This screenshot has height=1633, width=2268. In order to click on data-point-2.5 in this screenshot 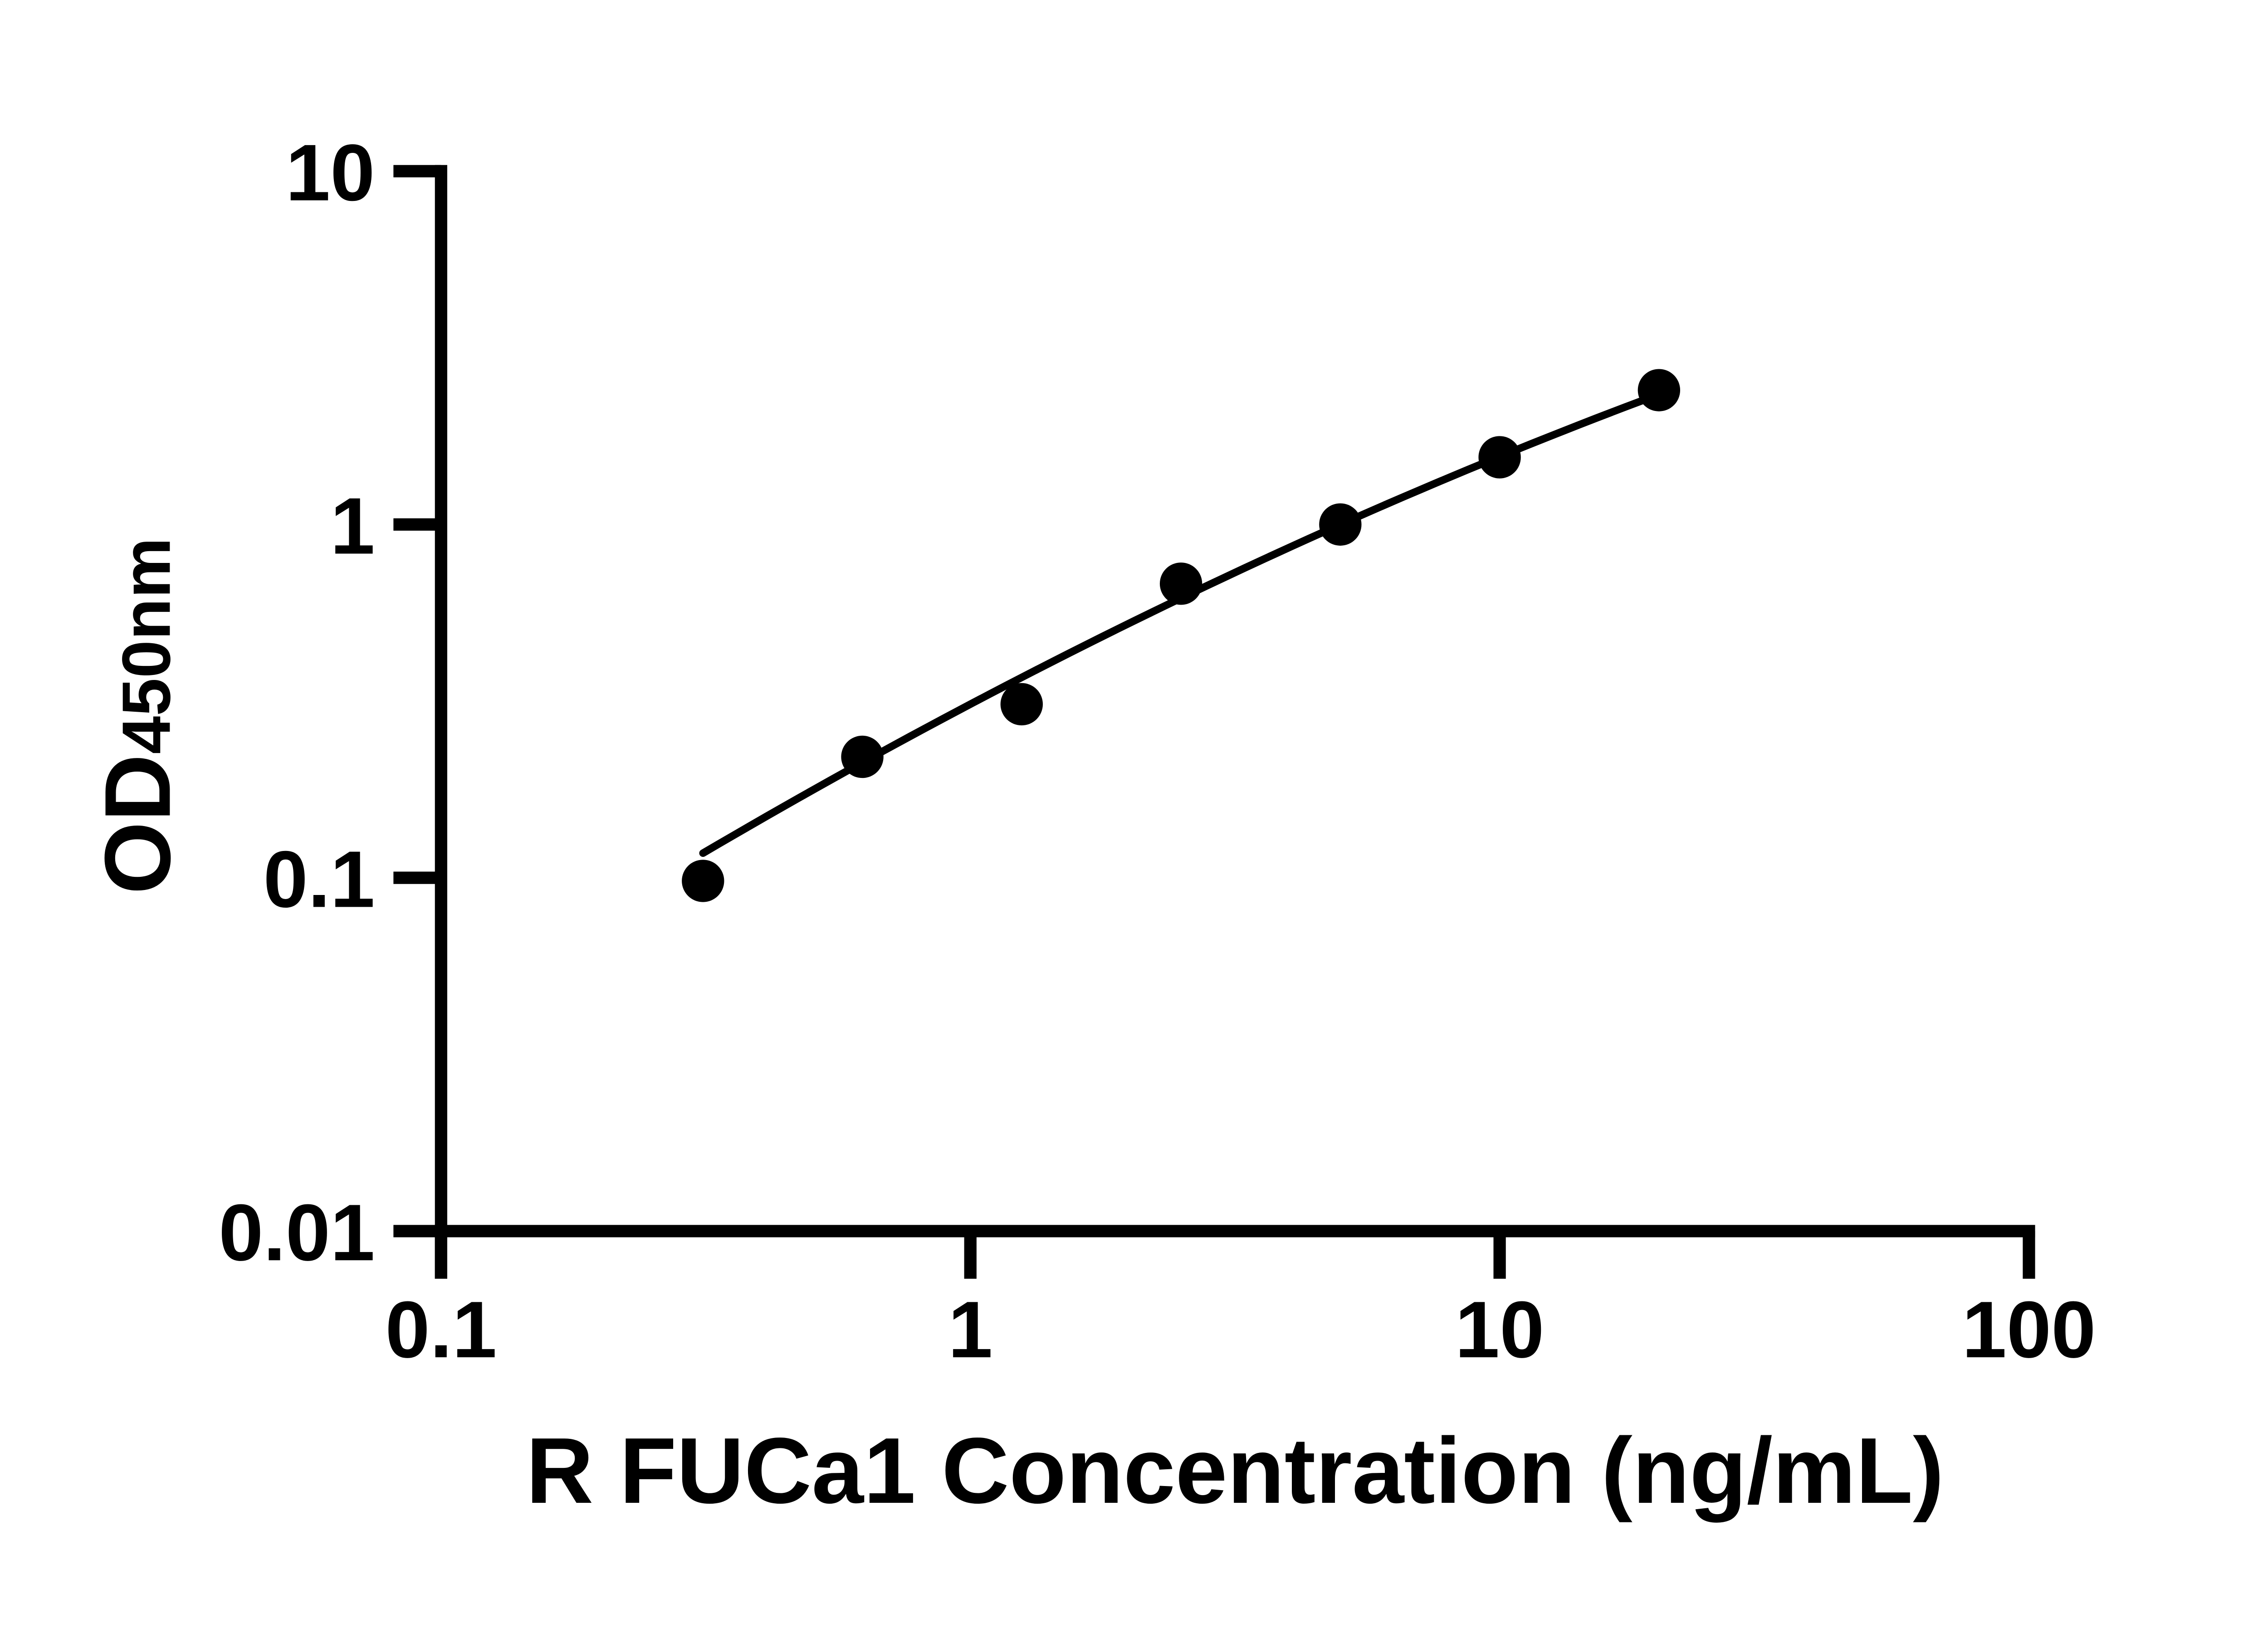, I will do `click(1181, 583)`.